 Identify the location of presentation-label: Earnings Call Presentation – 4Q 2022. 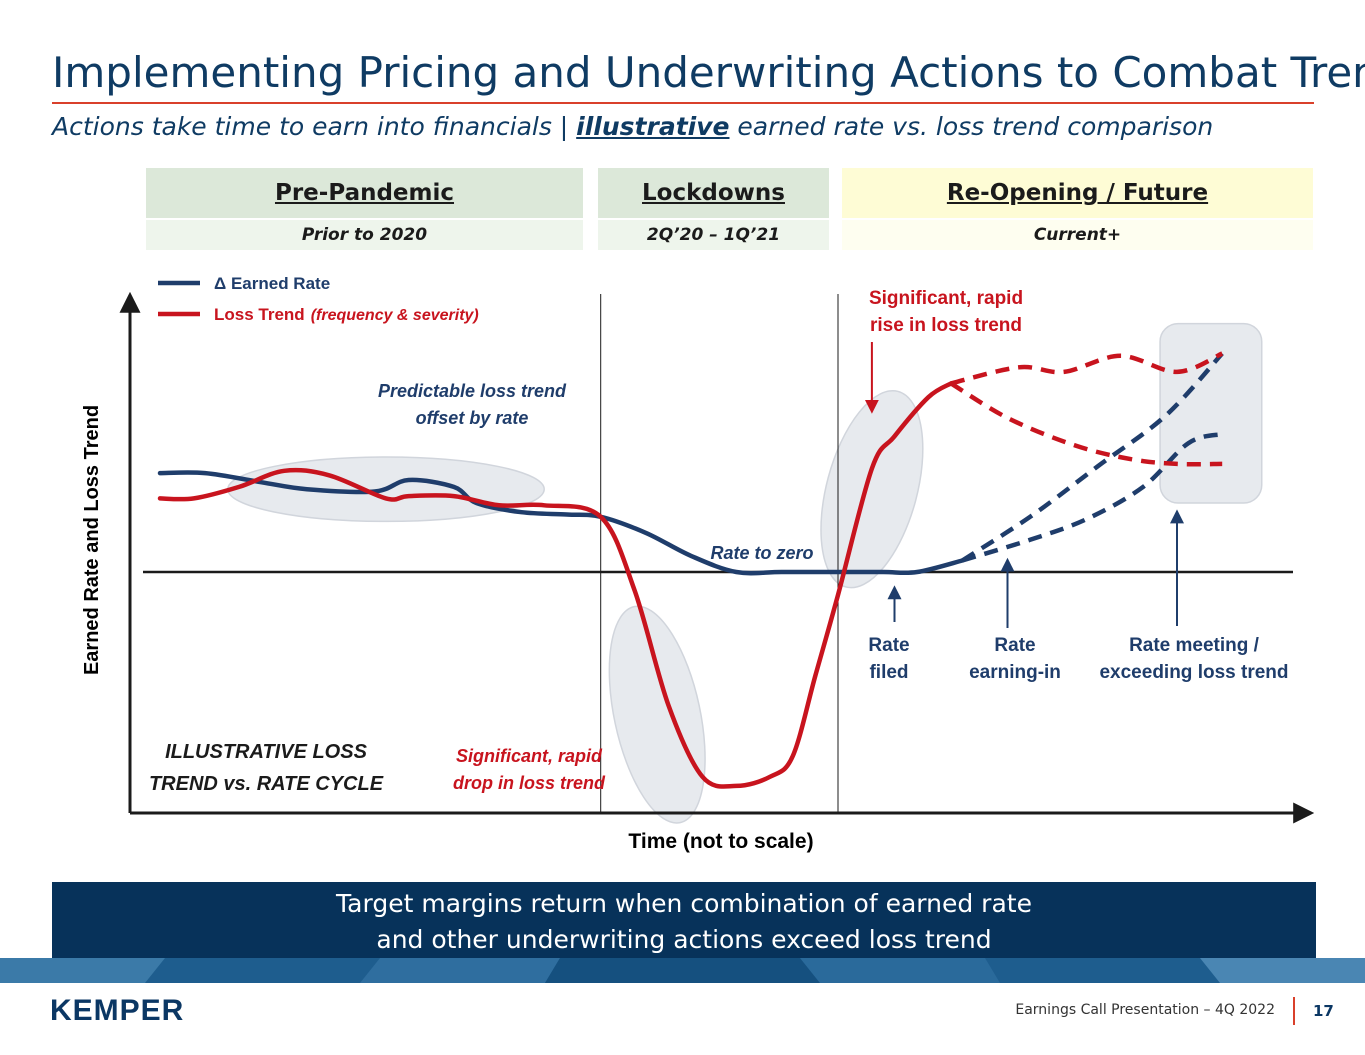
(1145, 1010).